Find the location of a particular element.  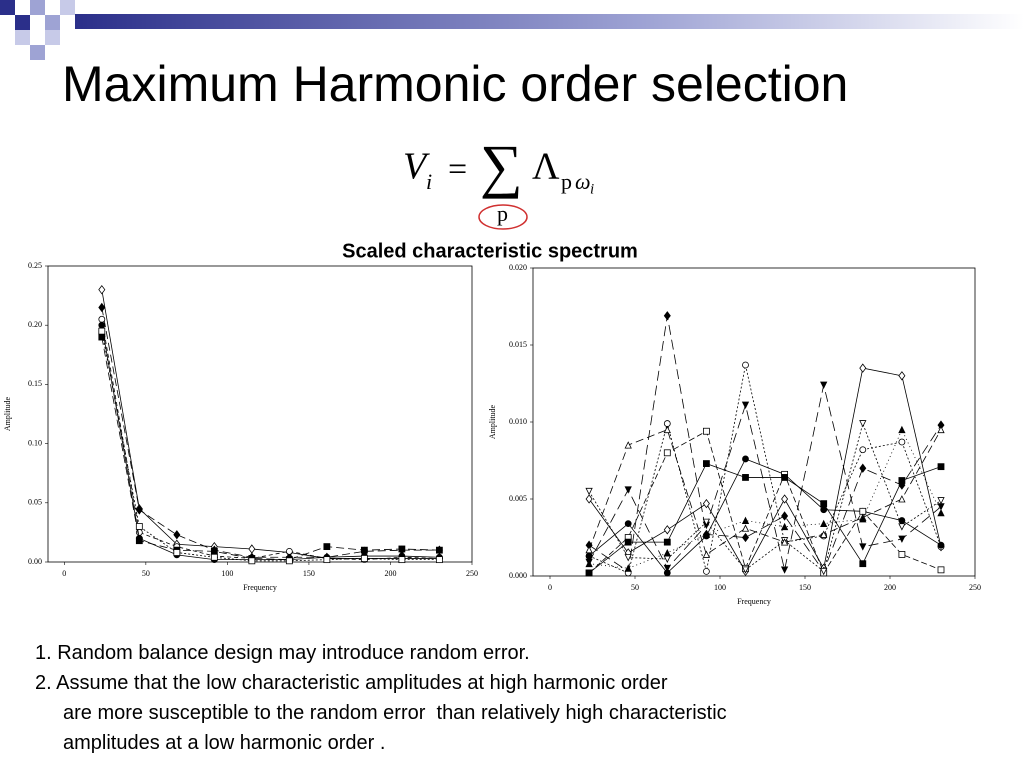

y-axis-label: Amplitude is located at coordinates (492, 421).